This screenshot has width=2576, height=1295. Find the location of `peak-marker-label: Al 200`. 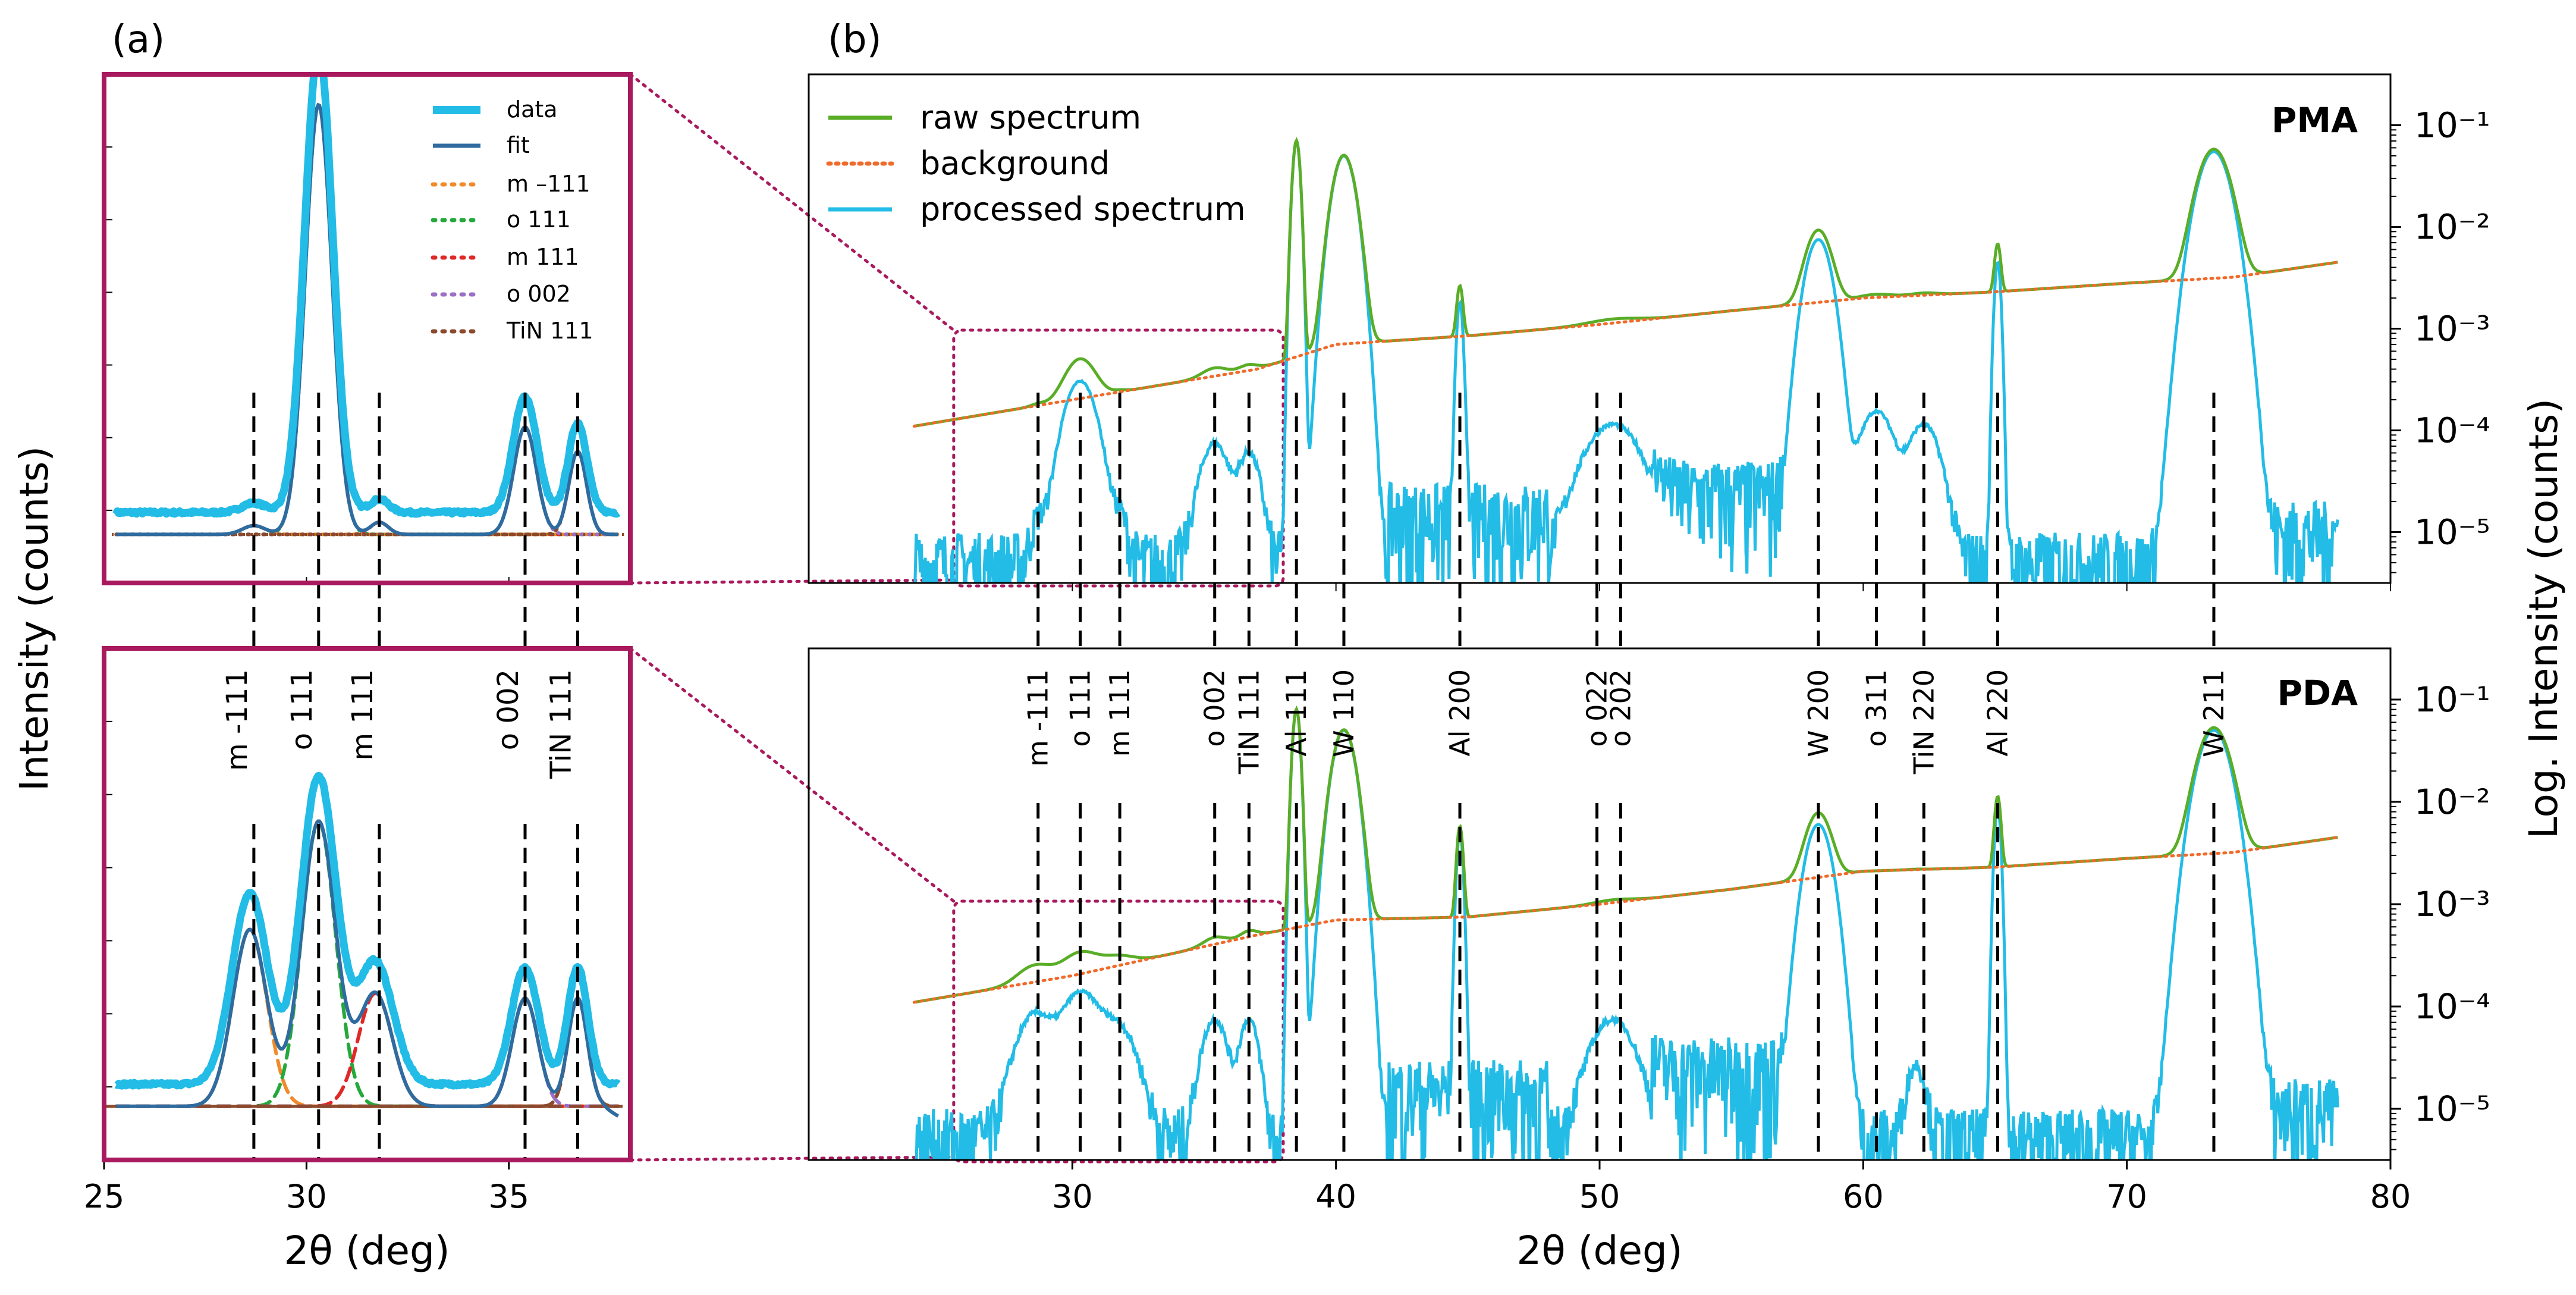

peak-marker-label: Al 200 is located at coordinates (1460, 713).